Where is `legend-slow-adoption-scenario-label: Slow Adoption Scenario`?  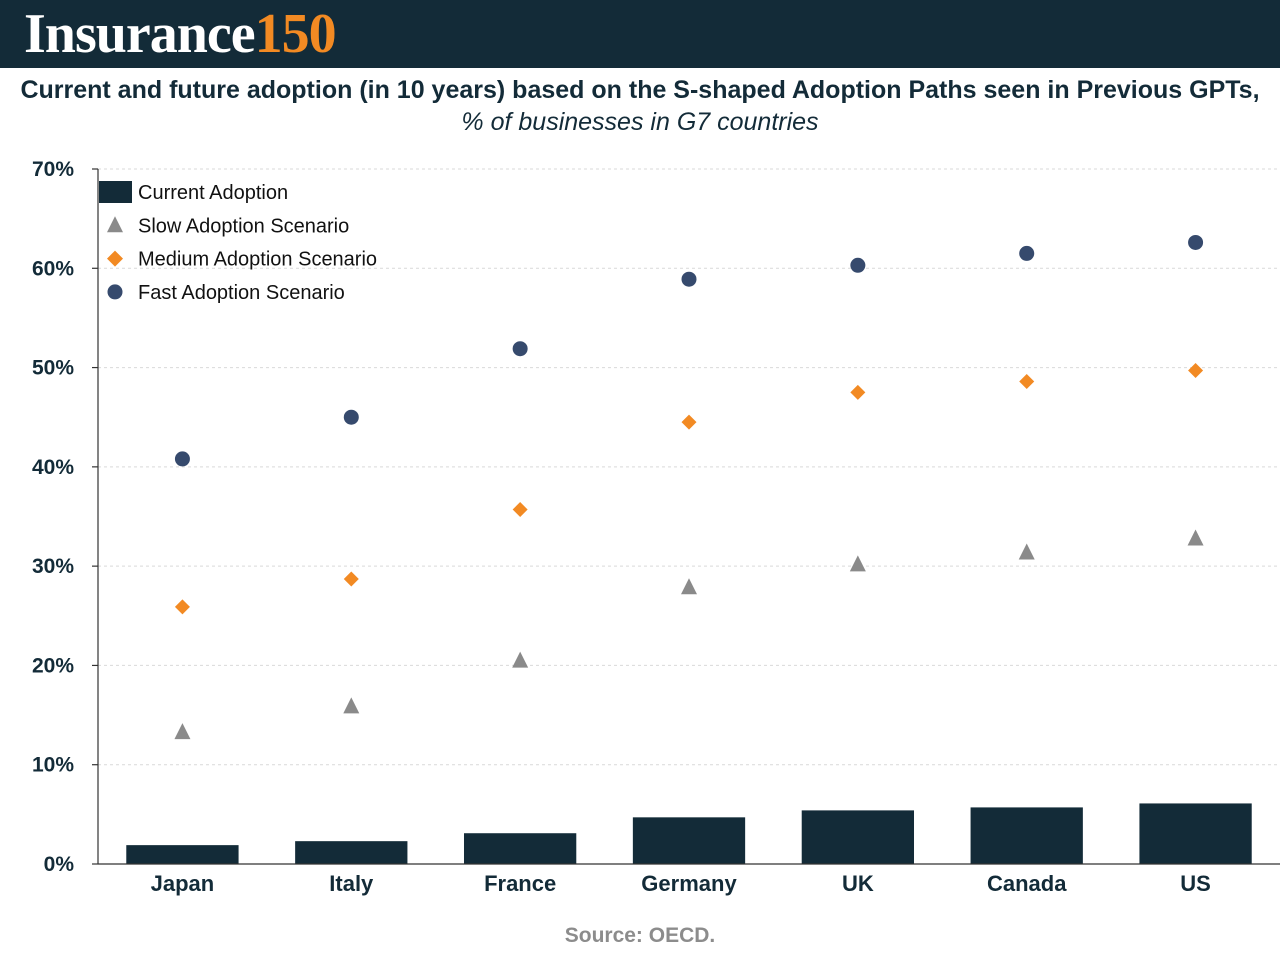 legend-slow-adoption-scenario-label: Slow Adoption Scenario is located at coordinates (243, 226).